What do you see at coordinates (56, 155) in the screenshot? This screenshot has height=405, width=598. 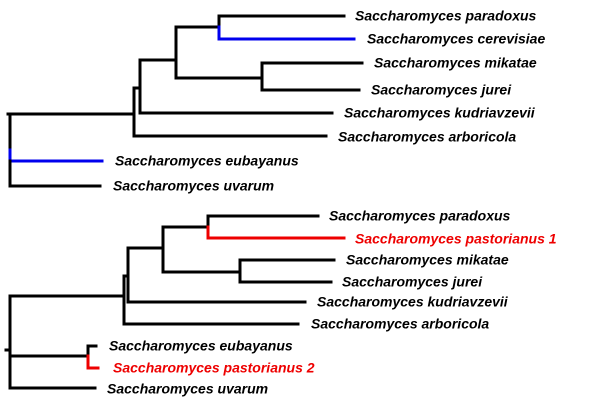 I see `branch-eubayanus` at bounding box center [56, 155].